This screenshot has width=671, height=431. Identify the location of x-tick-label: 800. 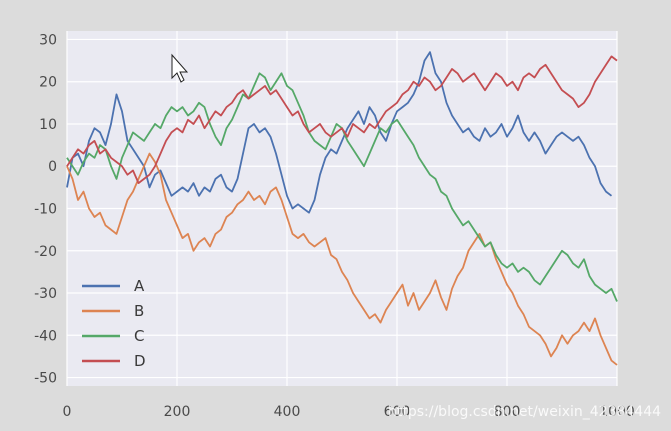
(507, 412).